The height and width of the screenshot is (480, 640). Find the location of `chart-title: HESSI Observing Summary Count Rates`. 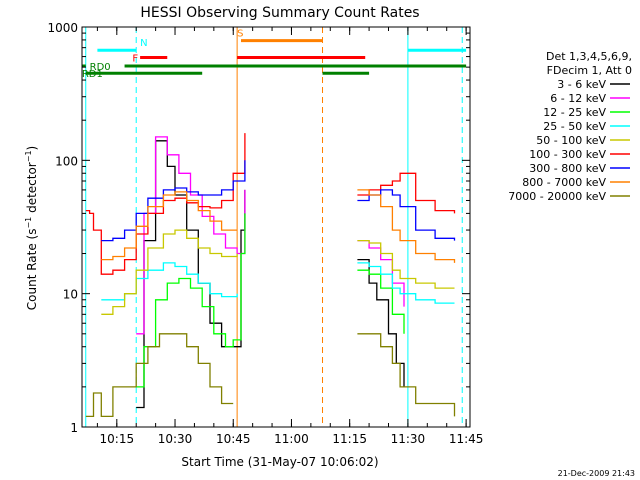

chart-title: HESSI Observing Summary Count Rates is located at coordinates (279, 13).